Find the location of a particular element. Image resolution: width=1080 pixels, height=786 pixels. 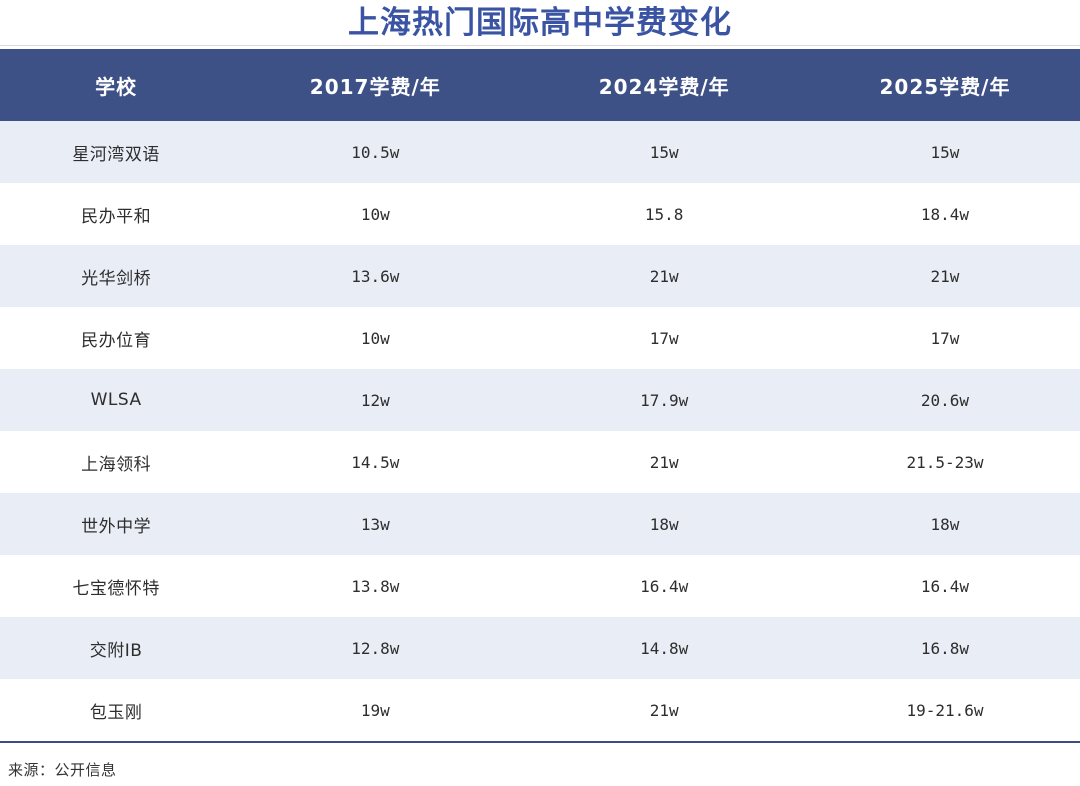

school-name-cell: 七宝德怀特 is located at coordinates (116, 588).